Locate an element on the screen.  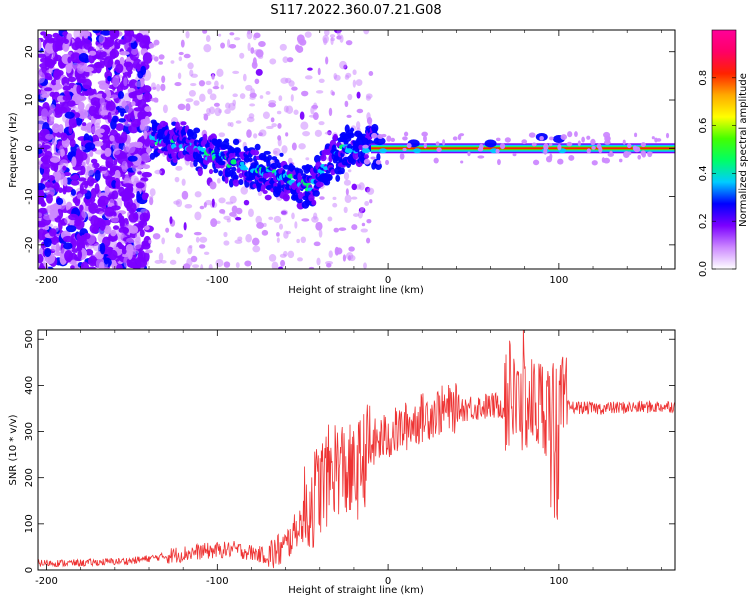
spectrogram-y-label: Frequency (Hz) is located at coordinates (13, 150).